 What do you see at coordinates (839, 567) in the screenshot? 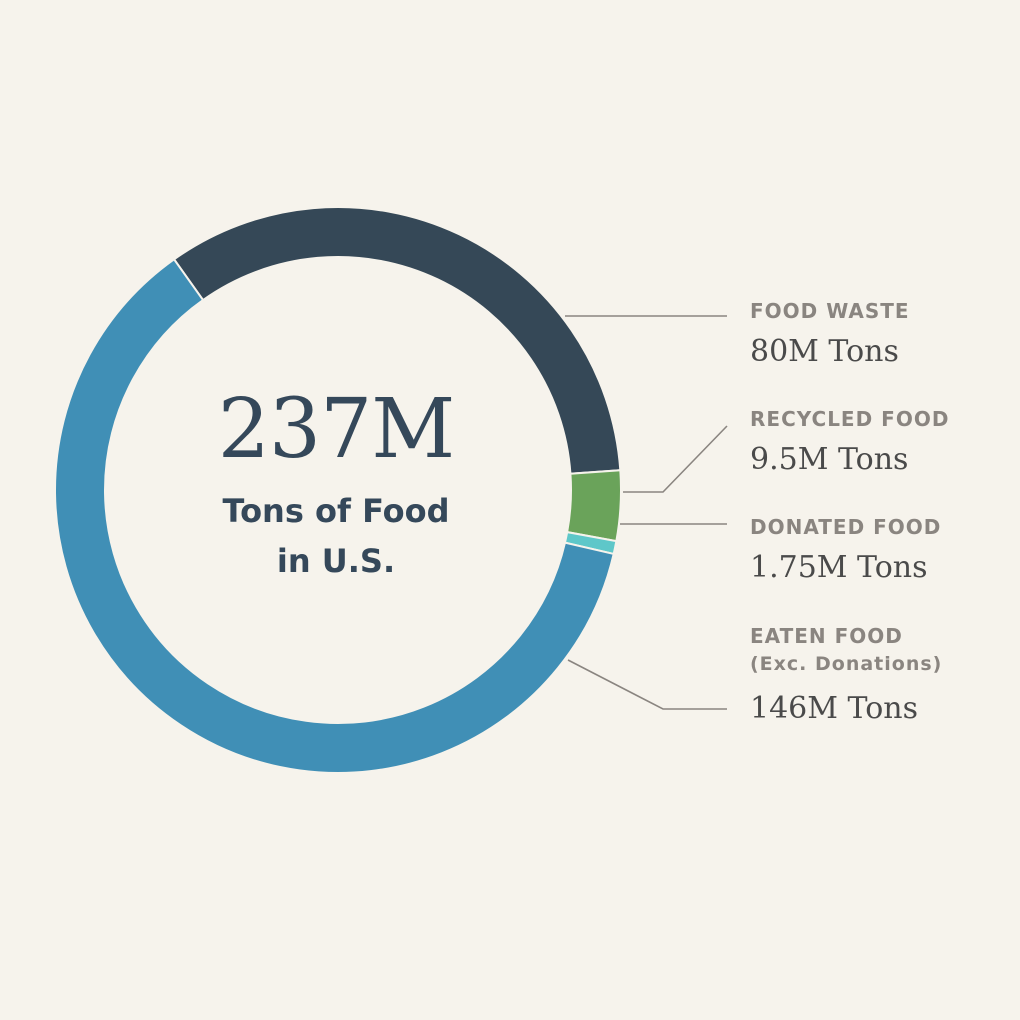
I see `label-donated-food-value: 1.75M Tons` at bounding box center [839, 567].